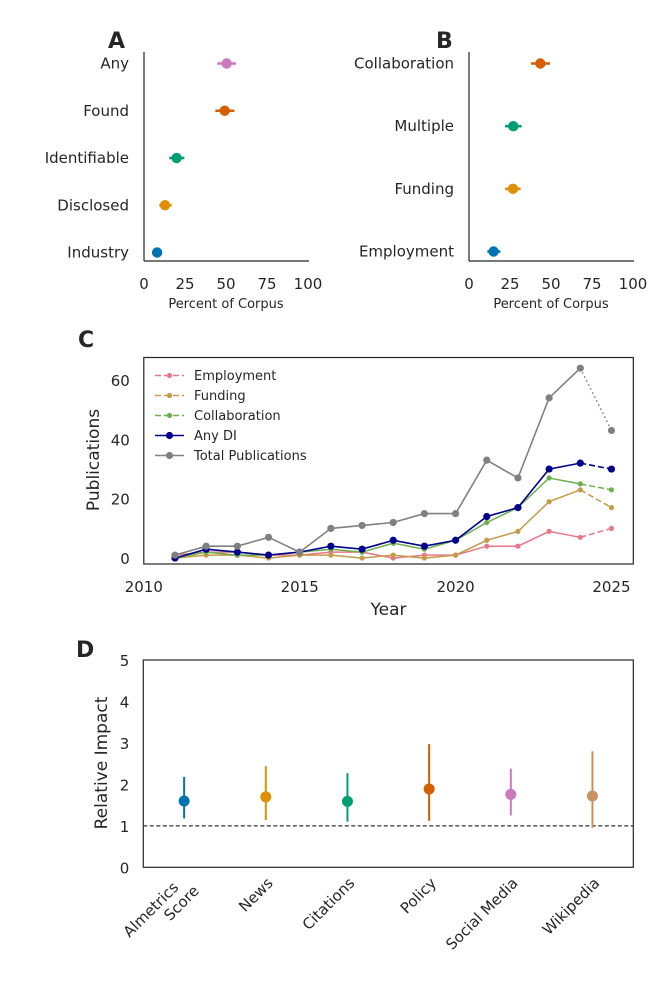  Describe the element at coordinates (518, 508) in the screenshot. I see `marker-any-di-2022` at that location.